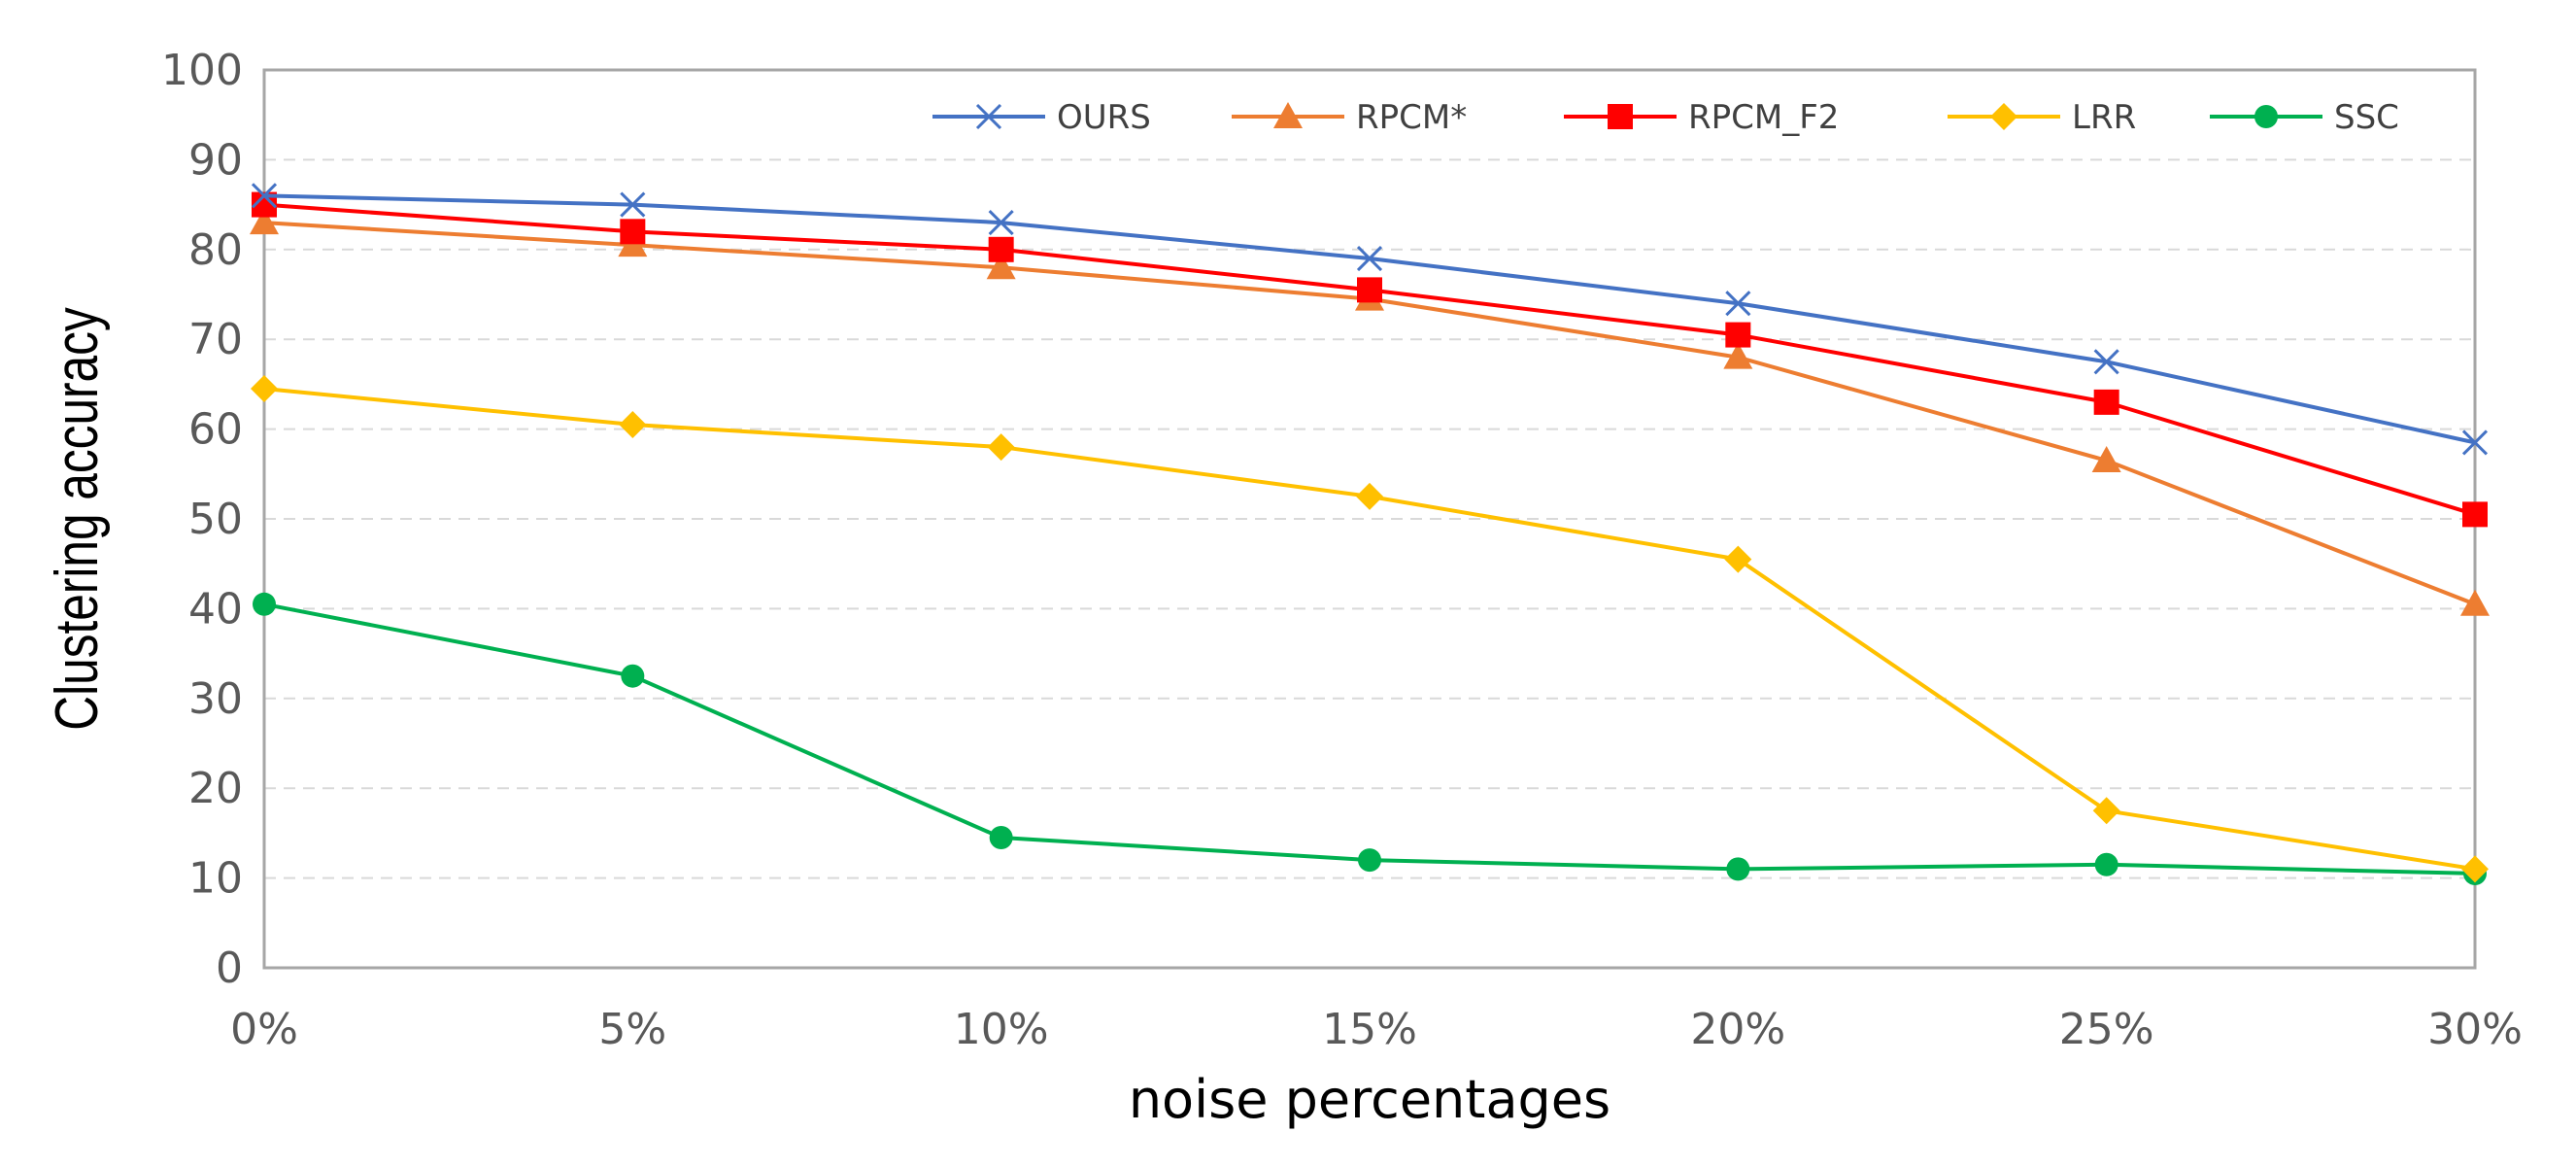 This screenshot has height=1167, width=2576. I want to click on y-tick-label: 20, so click(215, 788).